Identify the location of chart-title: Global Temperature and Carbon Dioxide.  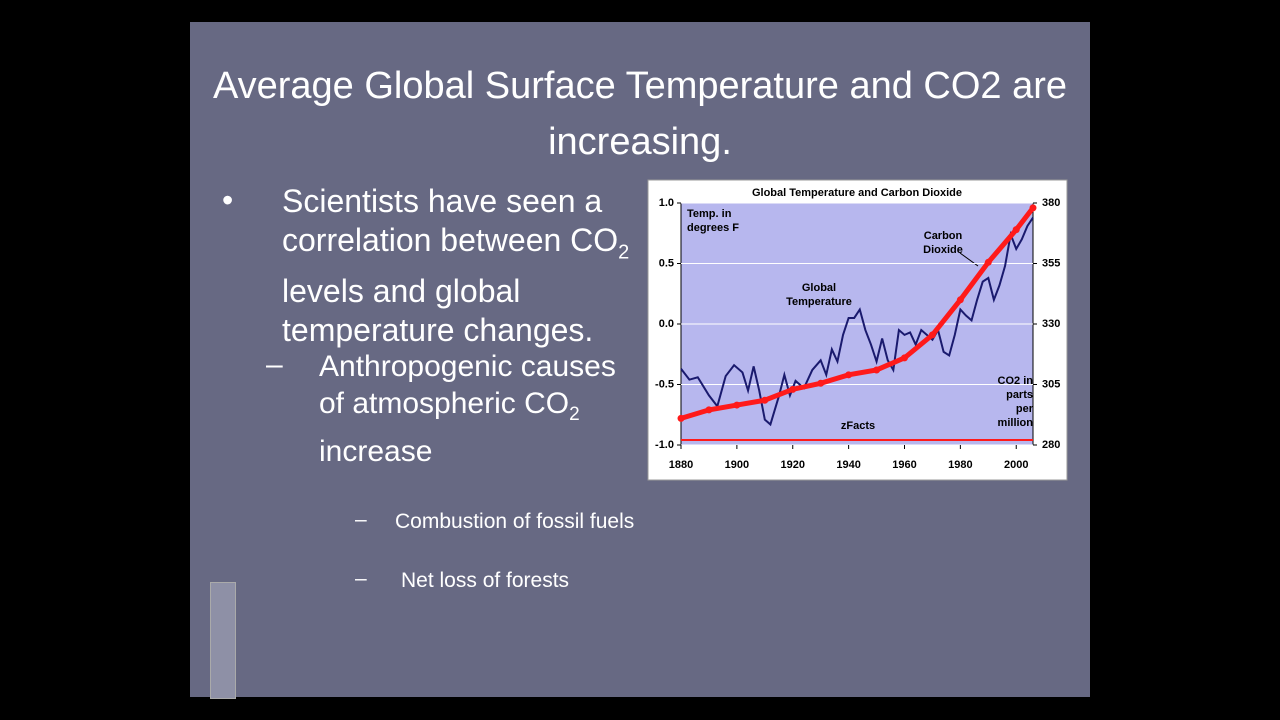
(857, 193).